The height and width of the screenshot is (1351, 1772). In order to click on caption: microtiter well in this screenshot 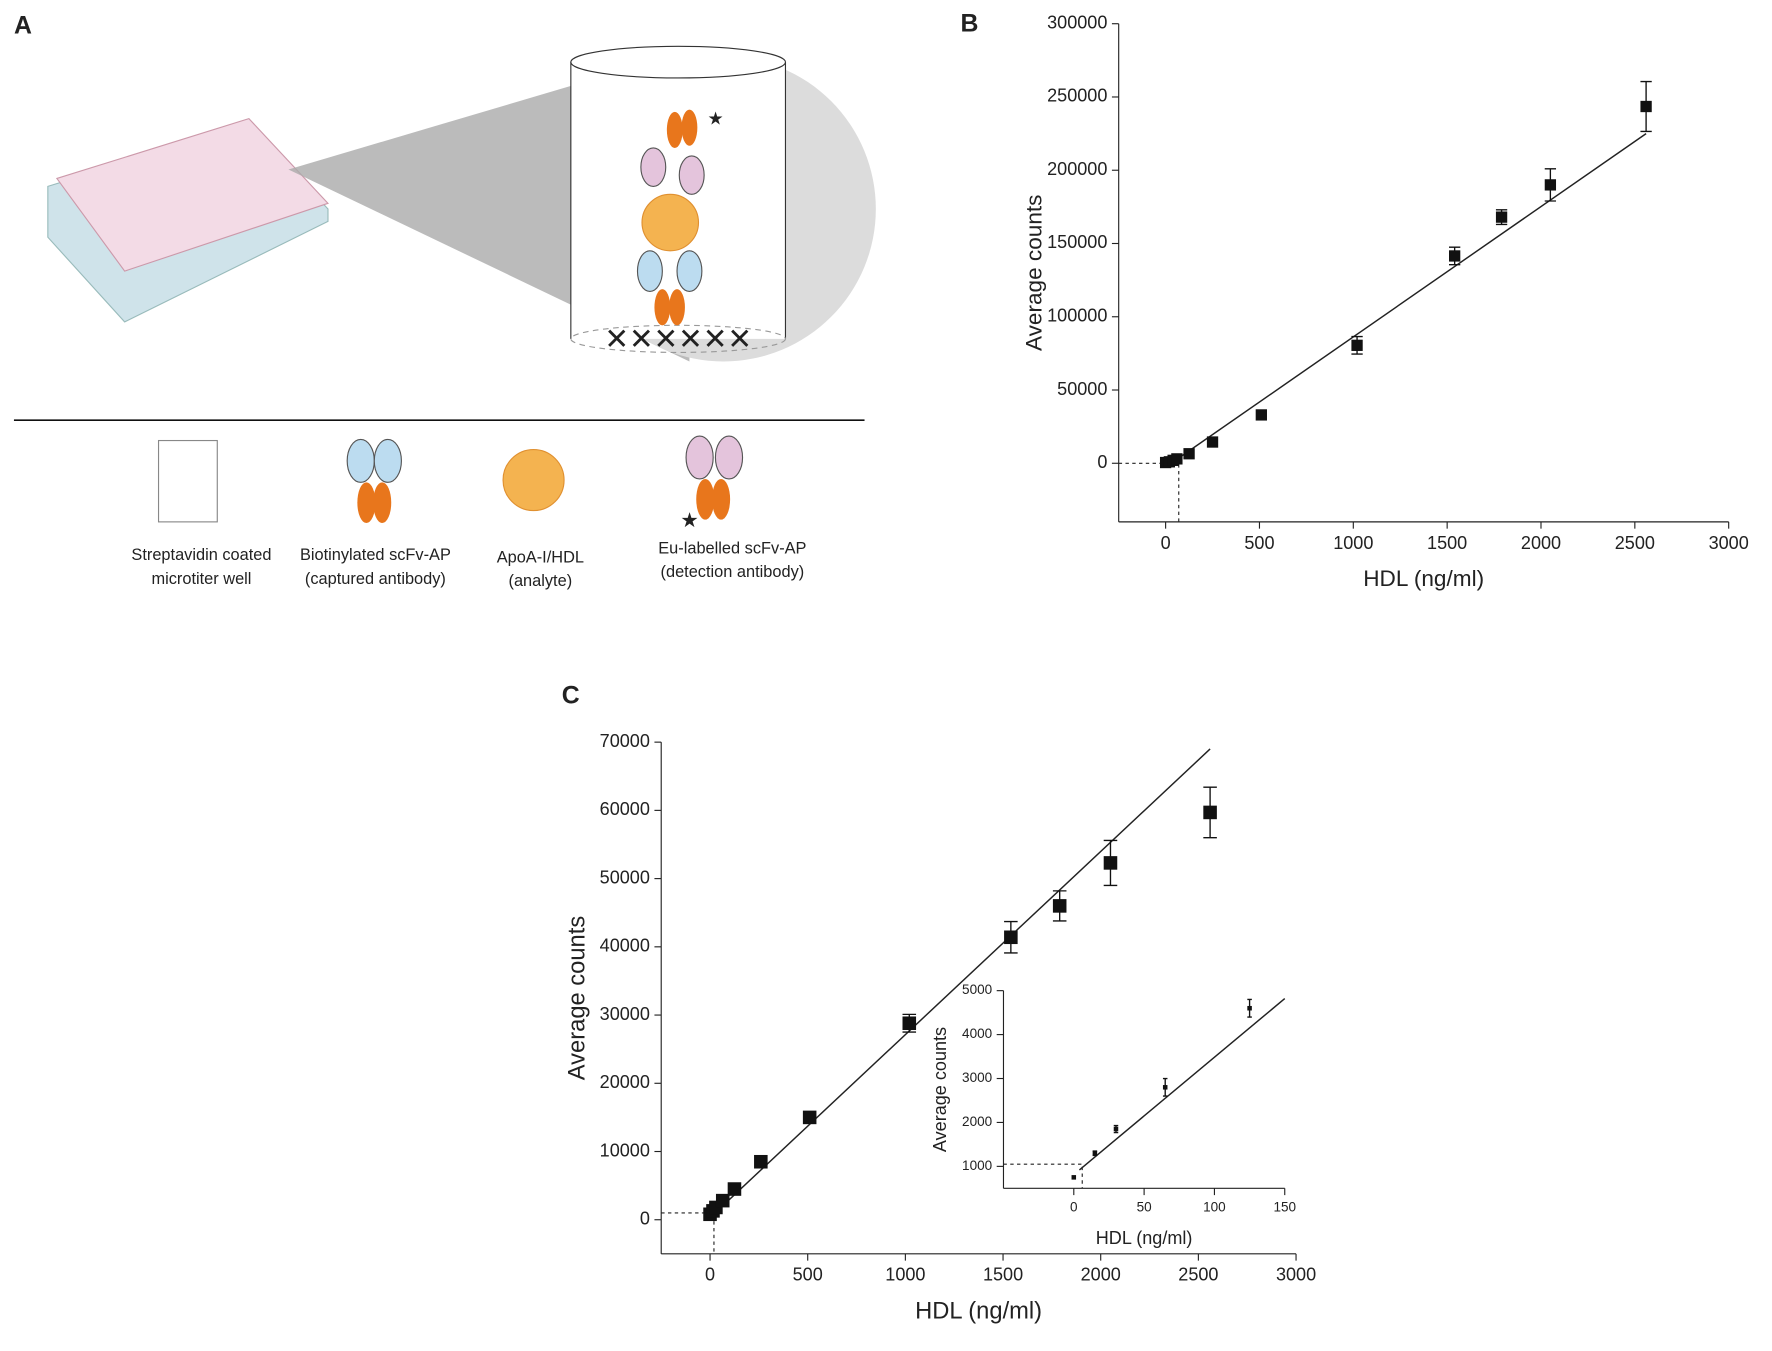, I will do `click(201, 579)`.